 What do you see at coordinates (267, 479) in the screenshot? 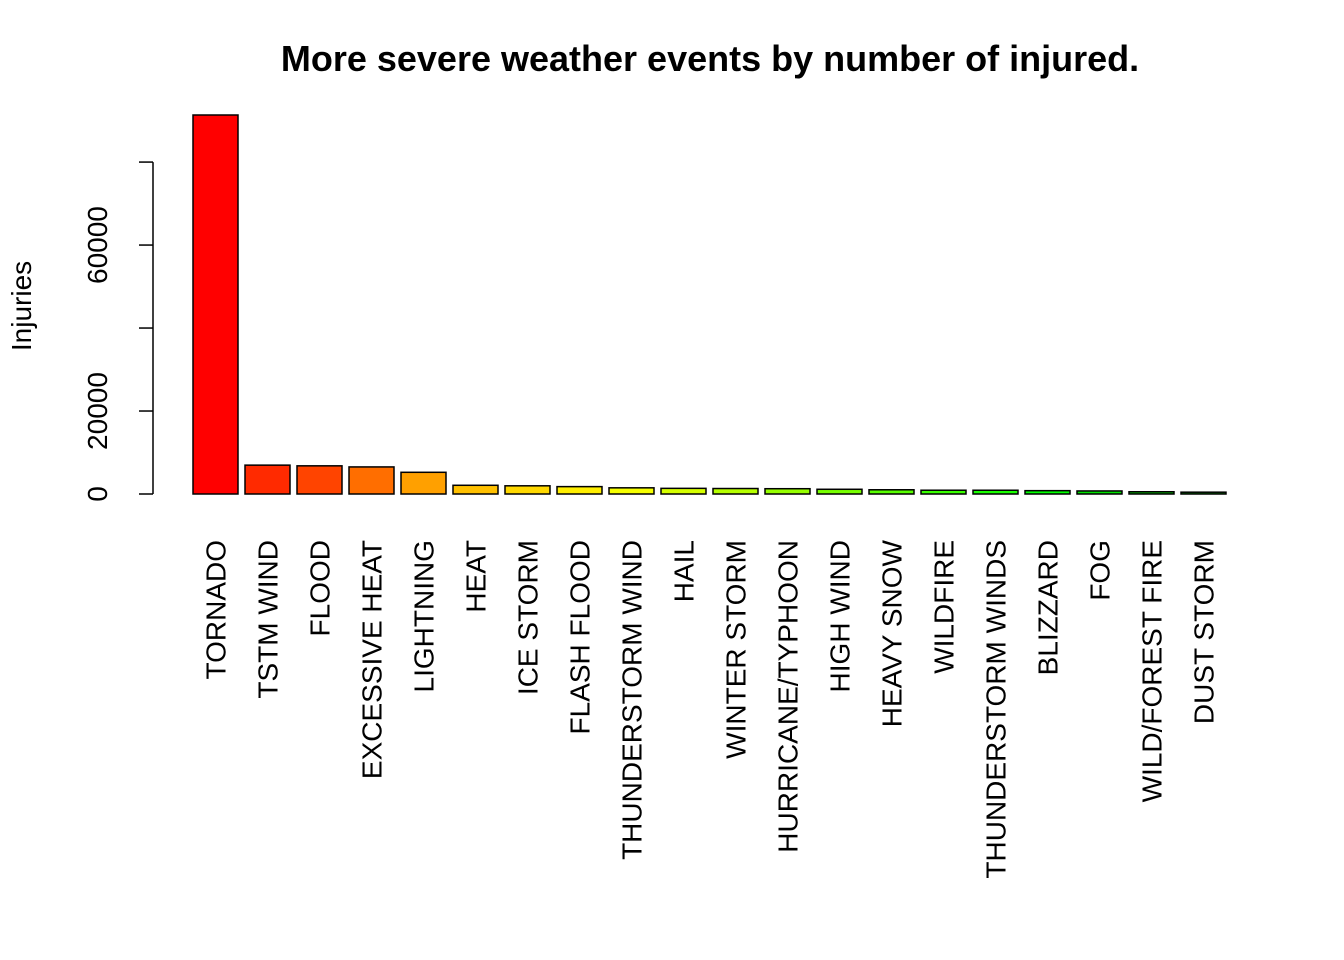
I see `bar-tstm-wind` at bounding box center [267, 479].